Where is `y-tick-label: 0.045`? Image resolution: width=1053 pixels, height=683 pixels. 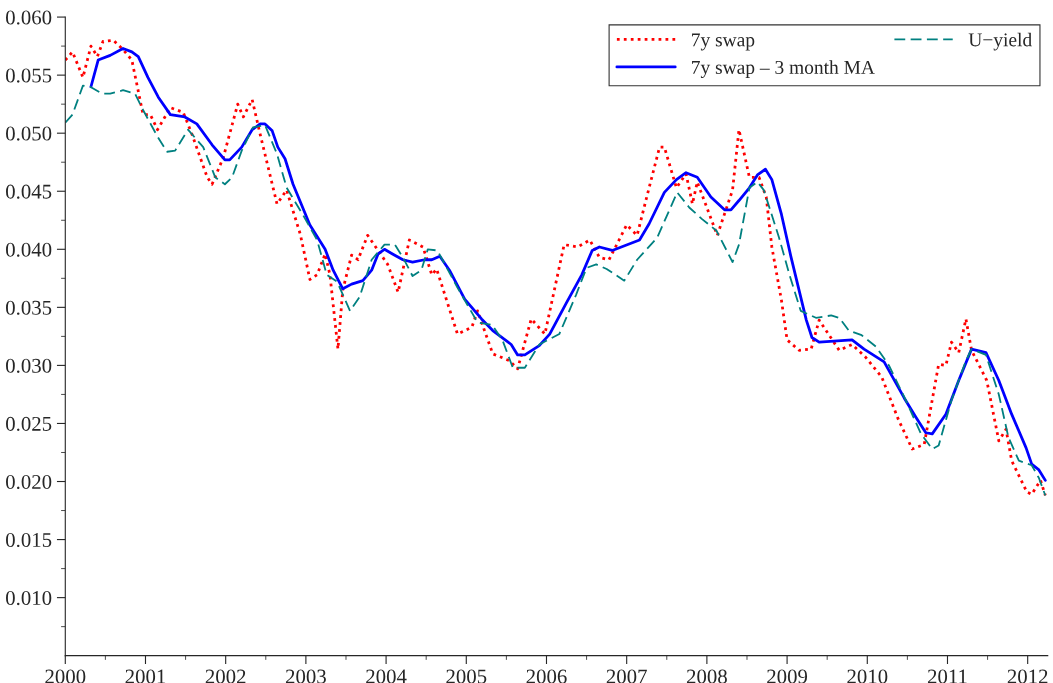
y-tick-label: 0.045 is located at coordinates (29, 191).